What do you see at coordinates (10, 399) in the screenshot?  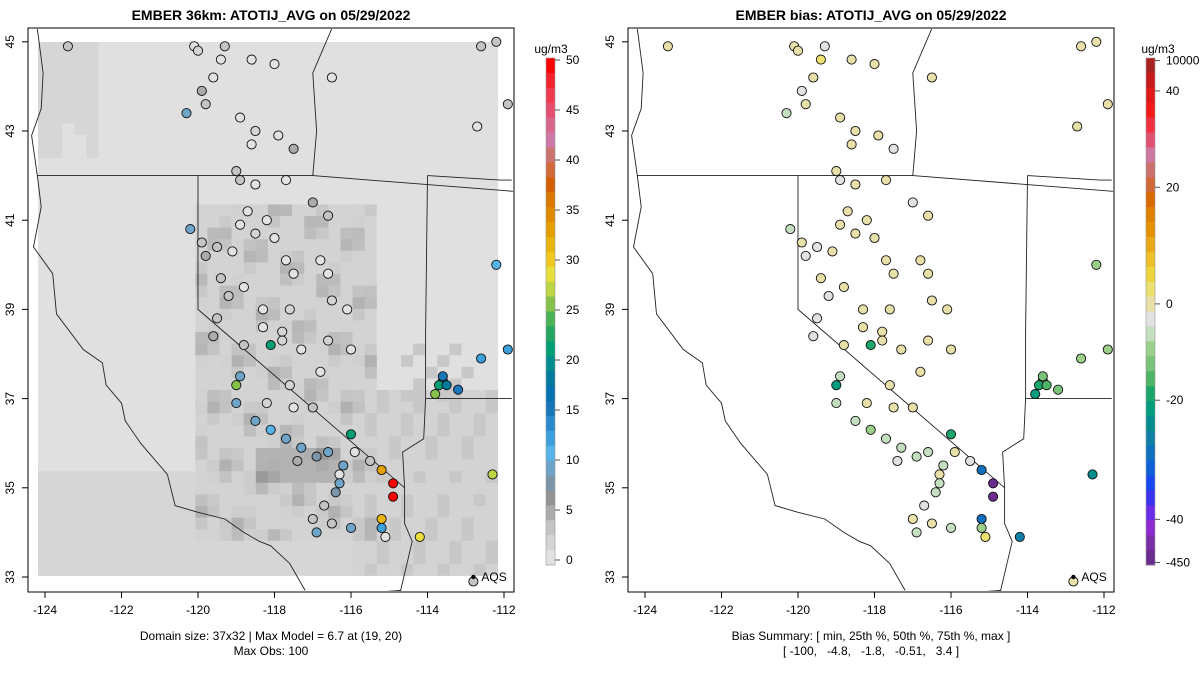 I see `y-tick-label: 37` at bounding box center [10, 399].